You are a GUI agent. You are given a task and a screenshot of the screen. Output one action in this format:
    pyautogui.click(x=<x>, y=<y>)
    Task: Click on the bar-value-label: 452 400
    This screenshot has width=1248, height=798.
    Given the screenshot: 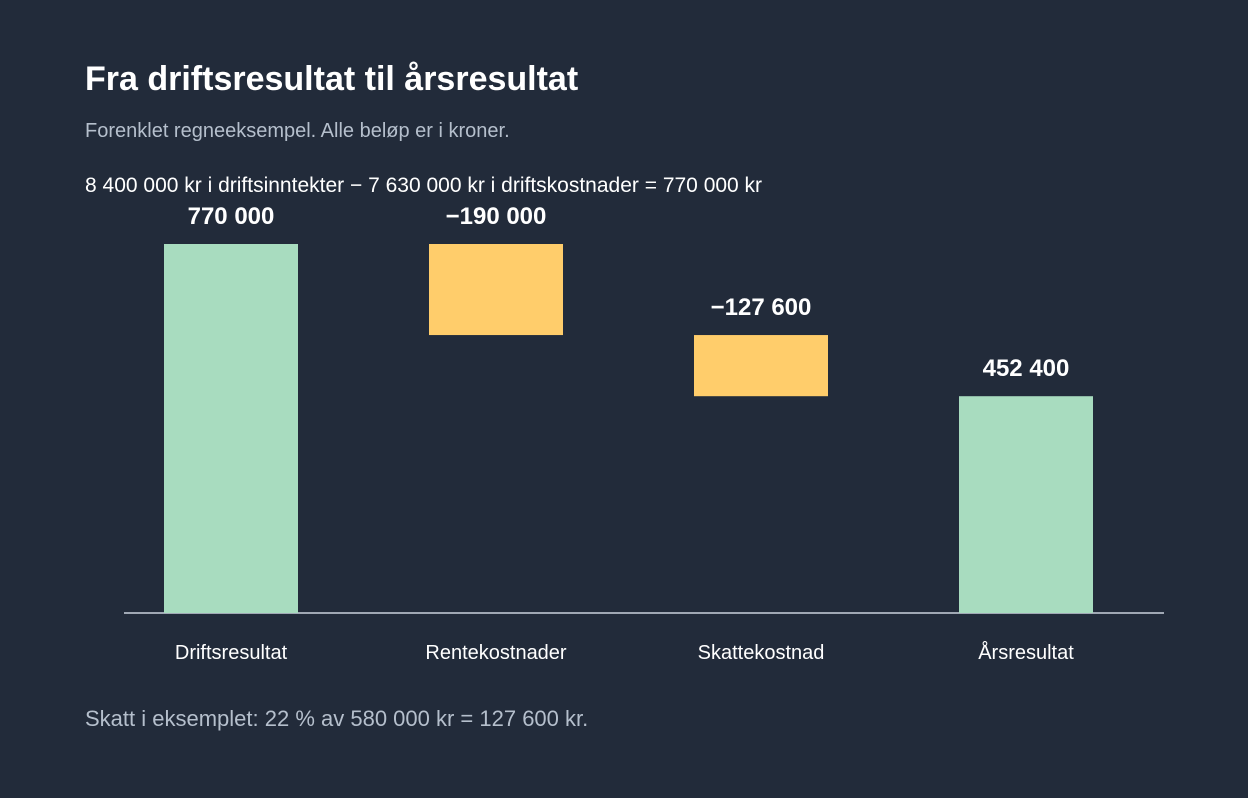 What is the action you would take?
    pyautogui.click(x=1026, y=368)
    